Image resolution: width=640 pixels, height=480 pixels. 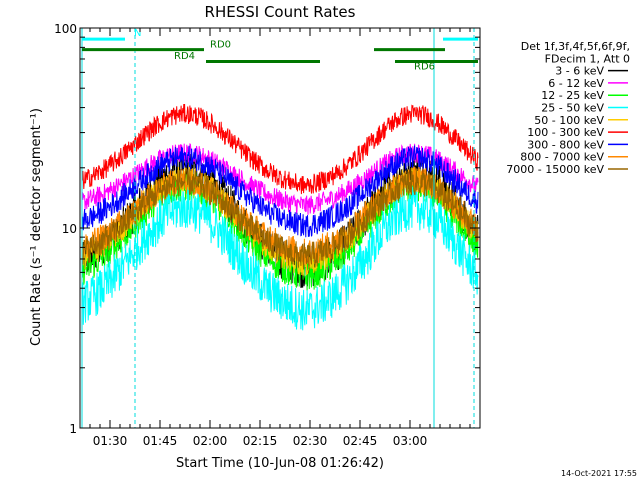 What do you see at coordinates (36, 227) in the screenshot?
I see `y-axis-label: Count Rate (s⁻¹ detector segment⁻¹)` at bounding box center [36, 227].